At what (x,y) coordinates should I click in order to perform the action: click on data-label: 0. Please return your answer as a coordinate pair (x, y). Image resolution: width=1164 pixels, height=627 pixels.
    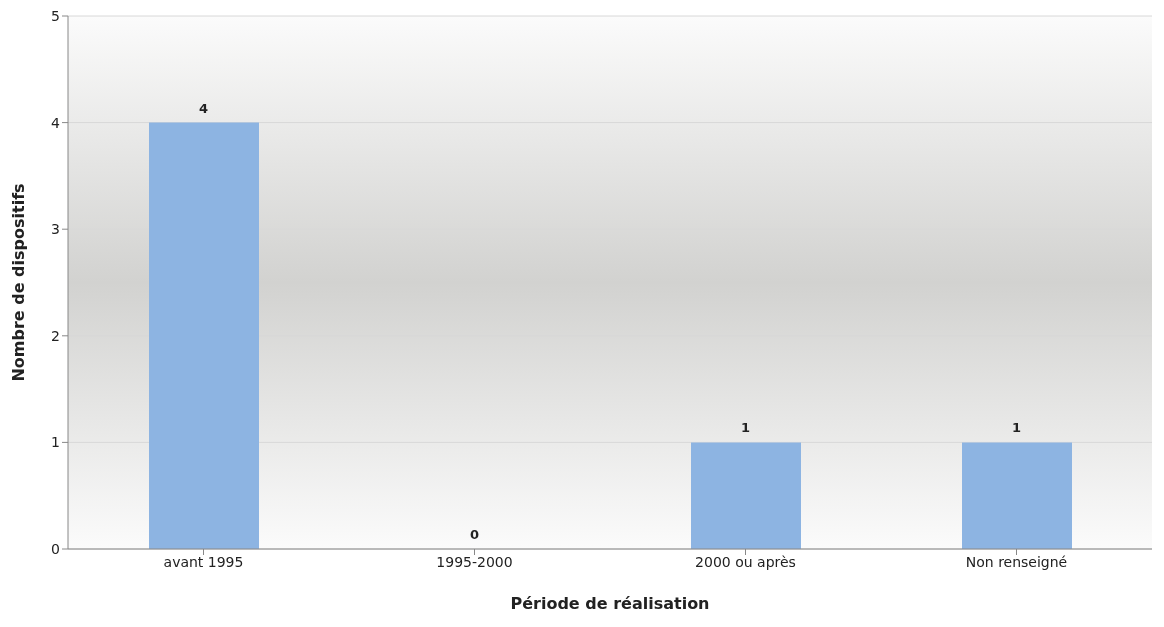
    Looking at the image, I should click on (474, 534).